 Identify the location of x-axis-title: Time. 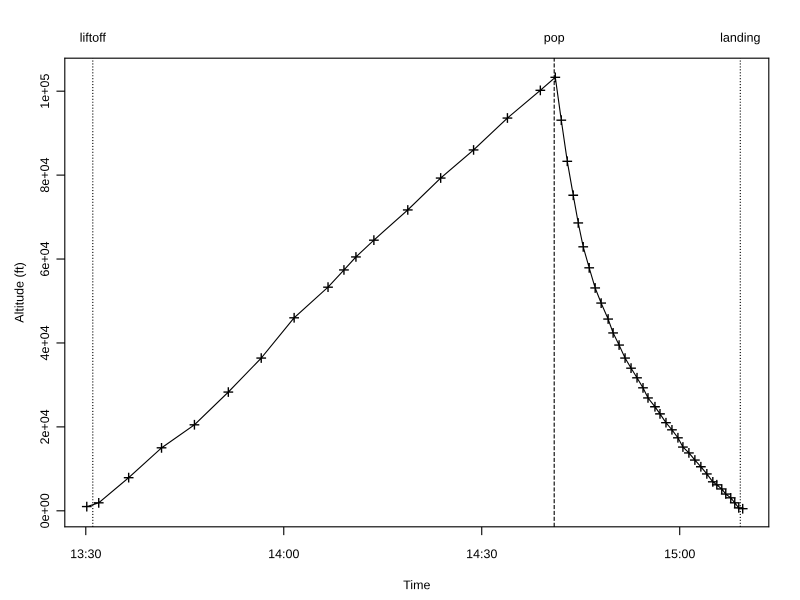
(416, 585).